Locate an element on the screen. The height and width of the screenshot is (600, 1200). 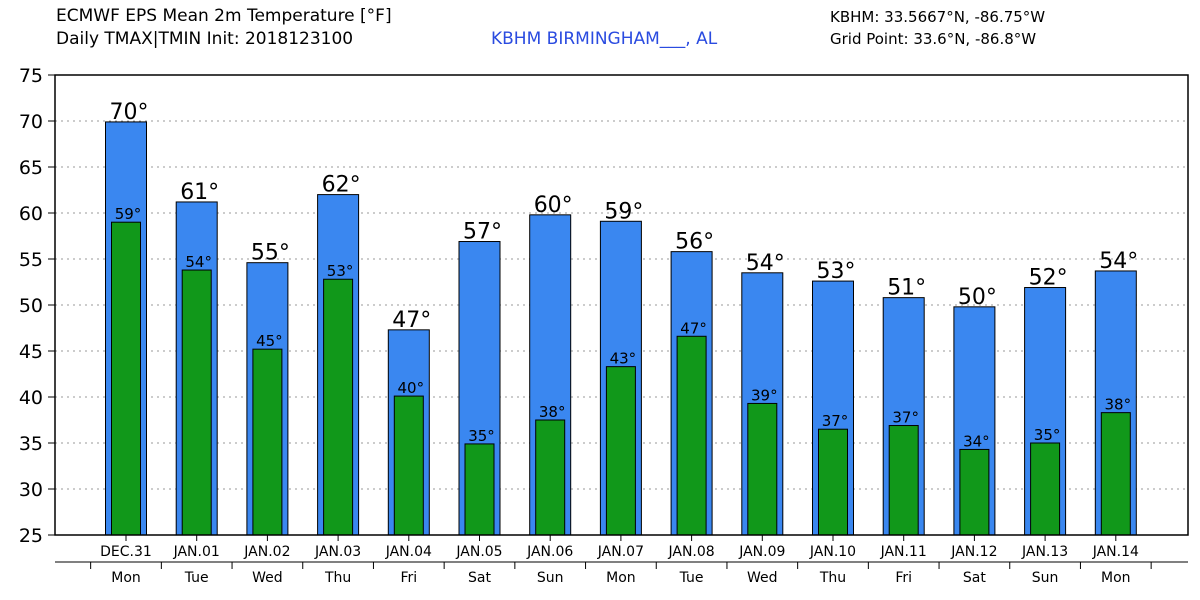
y-tick-label: 65 is located at coordinates (31, 168).